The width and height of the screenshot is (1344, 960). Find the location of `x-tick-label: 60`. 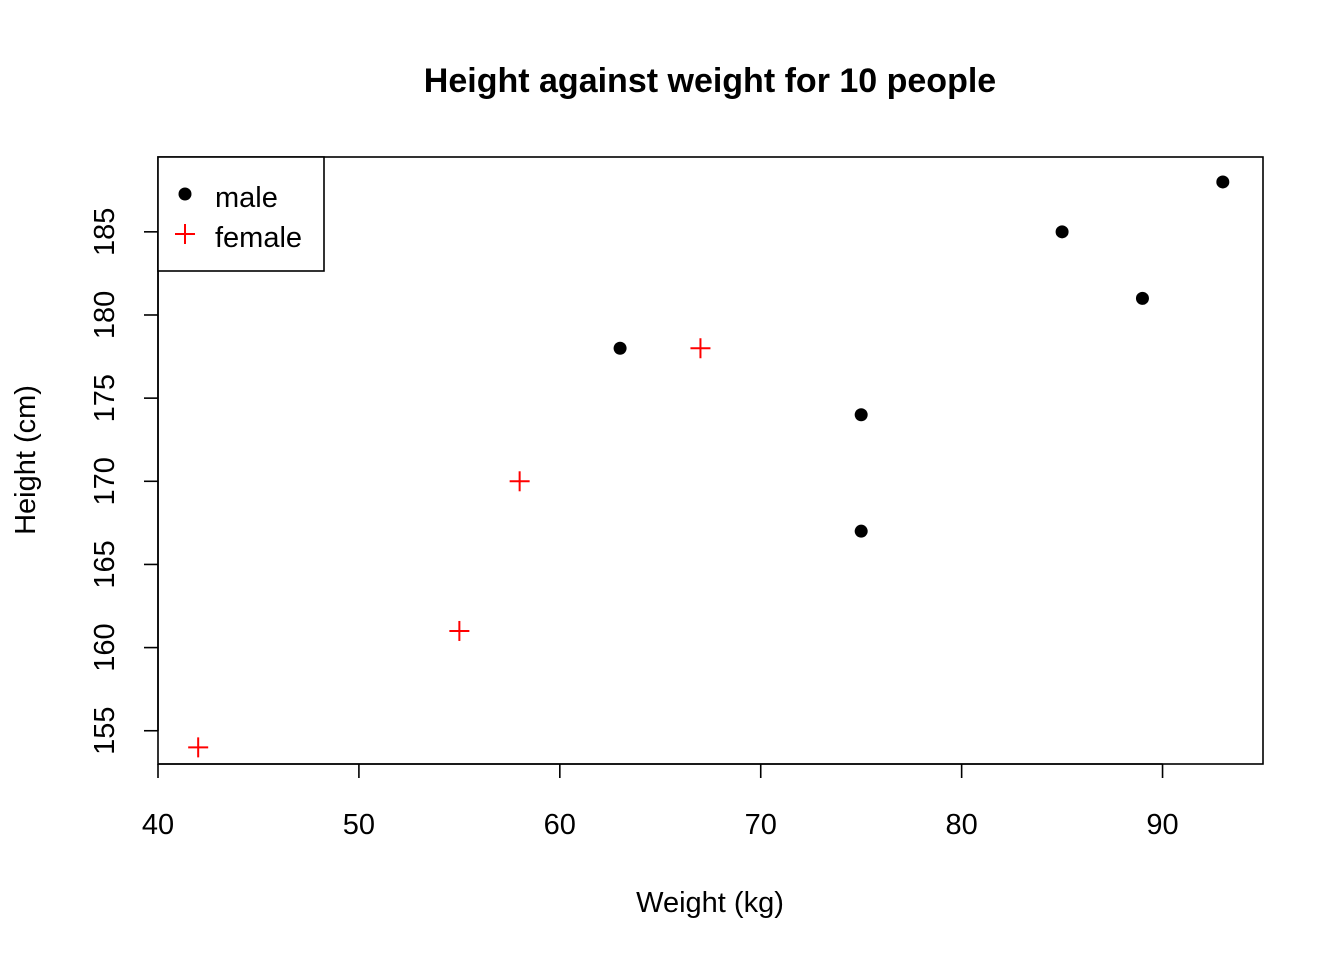

x-tick-label: 60 is located at coordinates (560, 825).